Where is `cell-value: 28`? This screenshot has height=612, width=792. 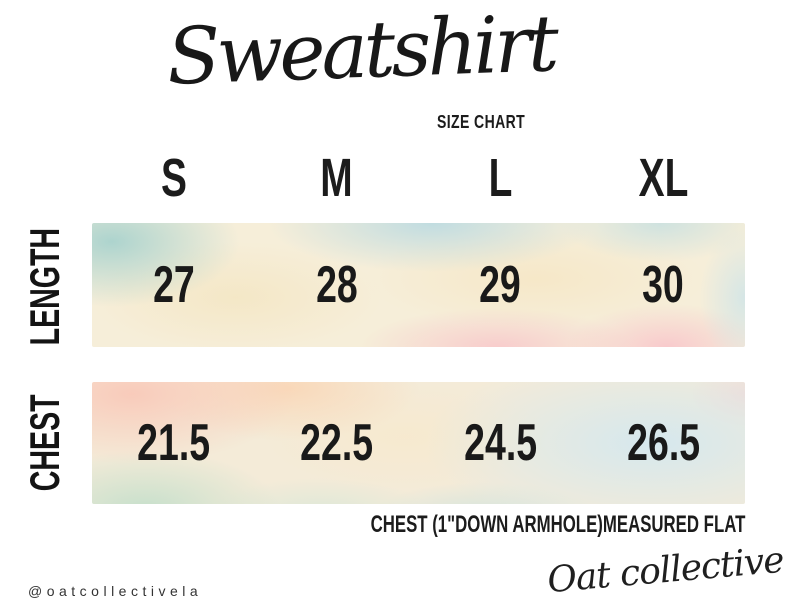
cell-value: 28 is located at coordinates (337, 285).